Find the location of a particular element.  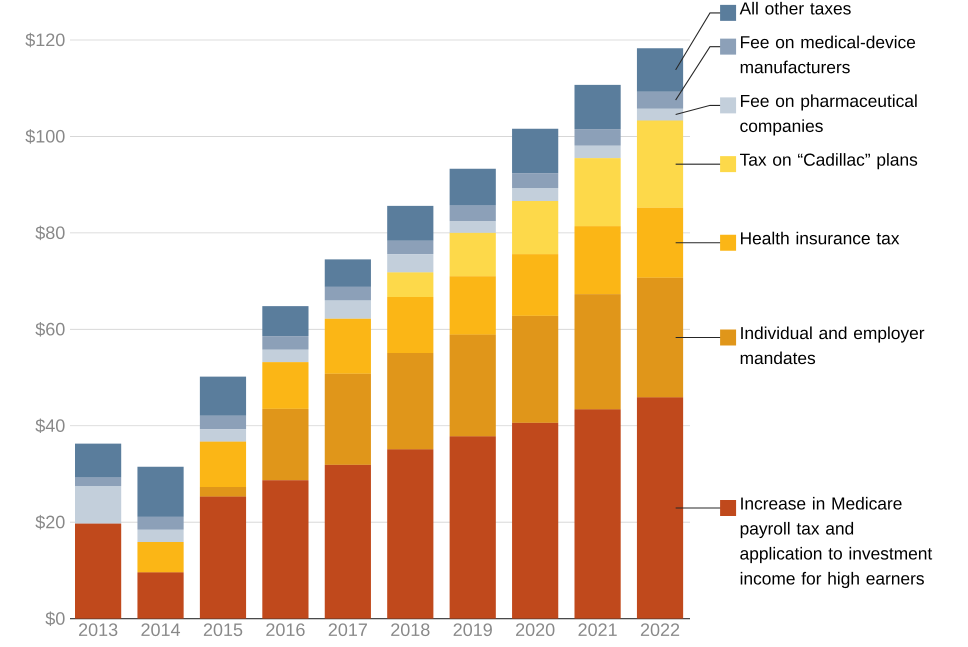

x-tick-label: 2016 is located at coordinates (285, 630).